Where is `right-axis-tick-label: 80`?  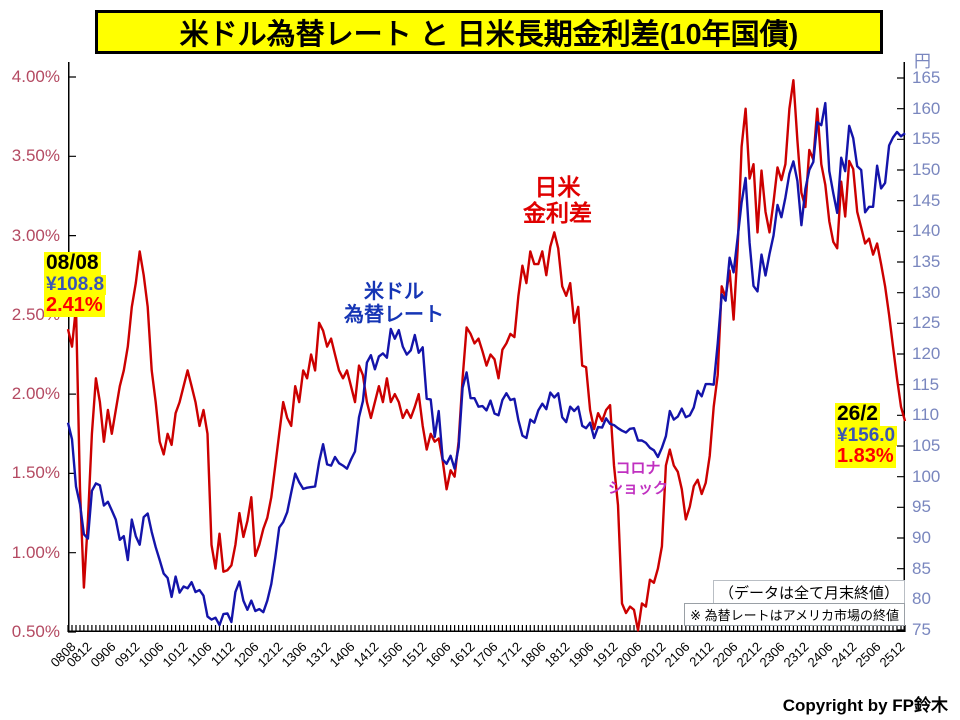 right-axis-tick-label: 80 is located at coordinates (921, 599).